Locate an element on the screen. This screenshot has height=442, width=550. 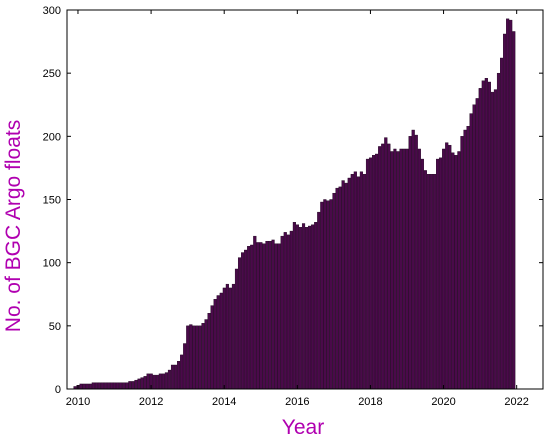
y-axis-title: No. of BGC Argo floats is located at coordinates (13, 226).